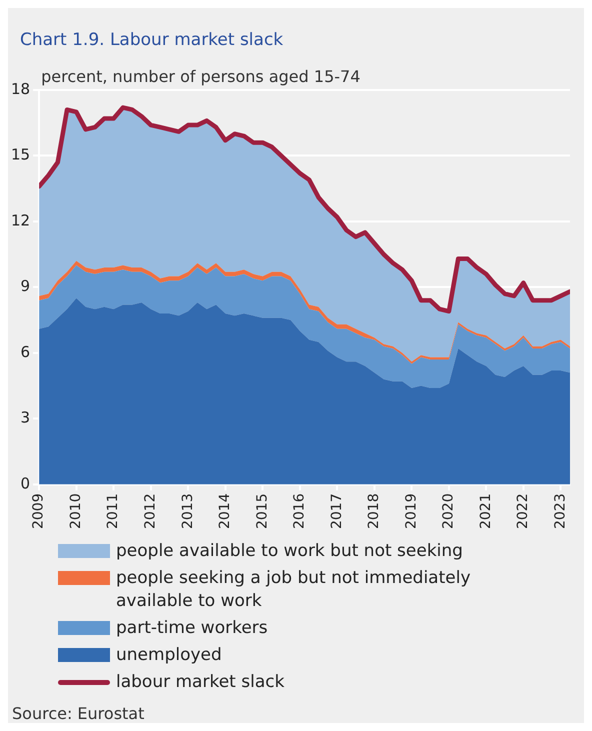  Describe the element at coordinates (78, 713) in the screenshot. I see `source-note: Source: Eurostat` at that location.